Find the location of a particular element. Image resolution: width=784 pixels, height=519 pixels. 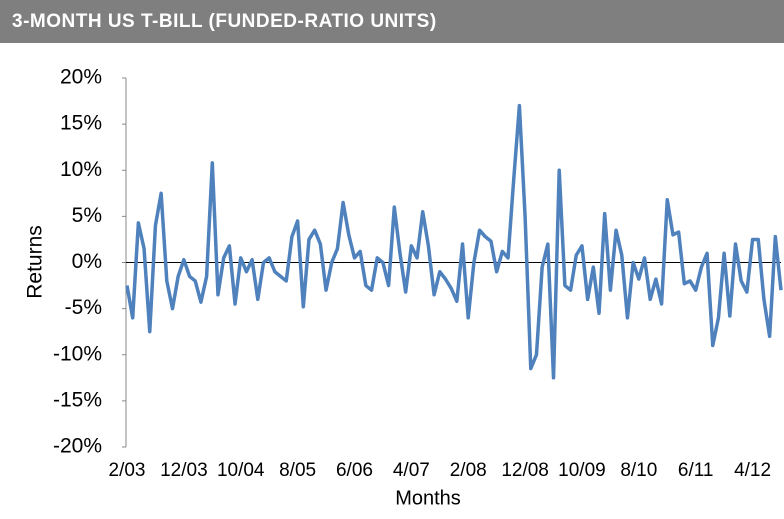

x-tick-label: 10/09 is located at coordinates (582, 470).